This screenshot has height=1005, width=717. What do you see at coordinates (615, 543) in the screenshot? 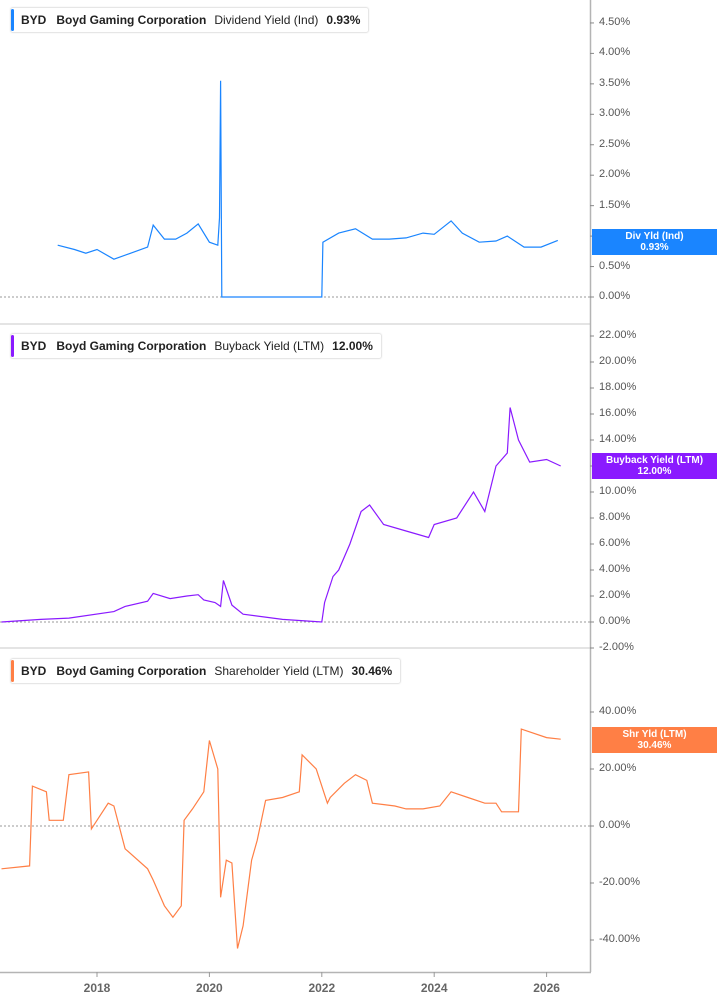
I see `y-tick-label: 6.00%` at bounding box center [615, 543].